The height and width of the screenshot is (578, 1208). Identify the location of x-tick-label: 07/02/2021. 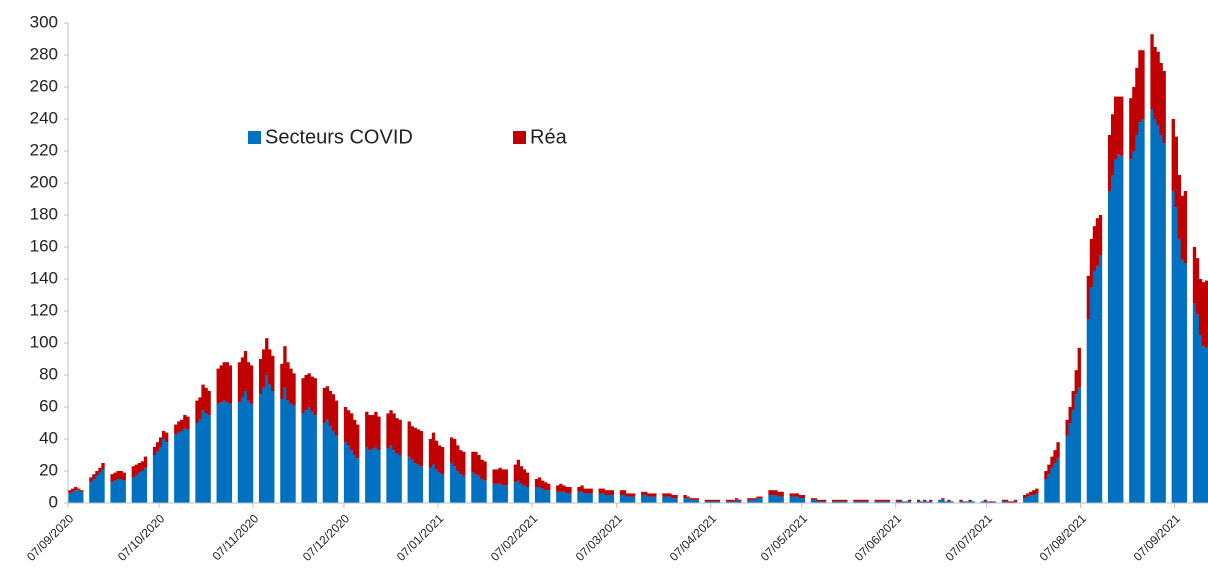
(514, 537).